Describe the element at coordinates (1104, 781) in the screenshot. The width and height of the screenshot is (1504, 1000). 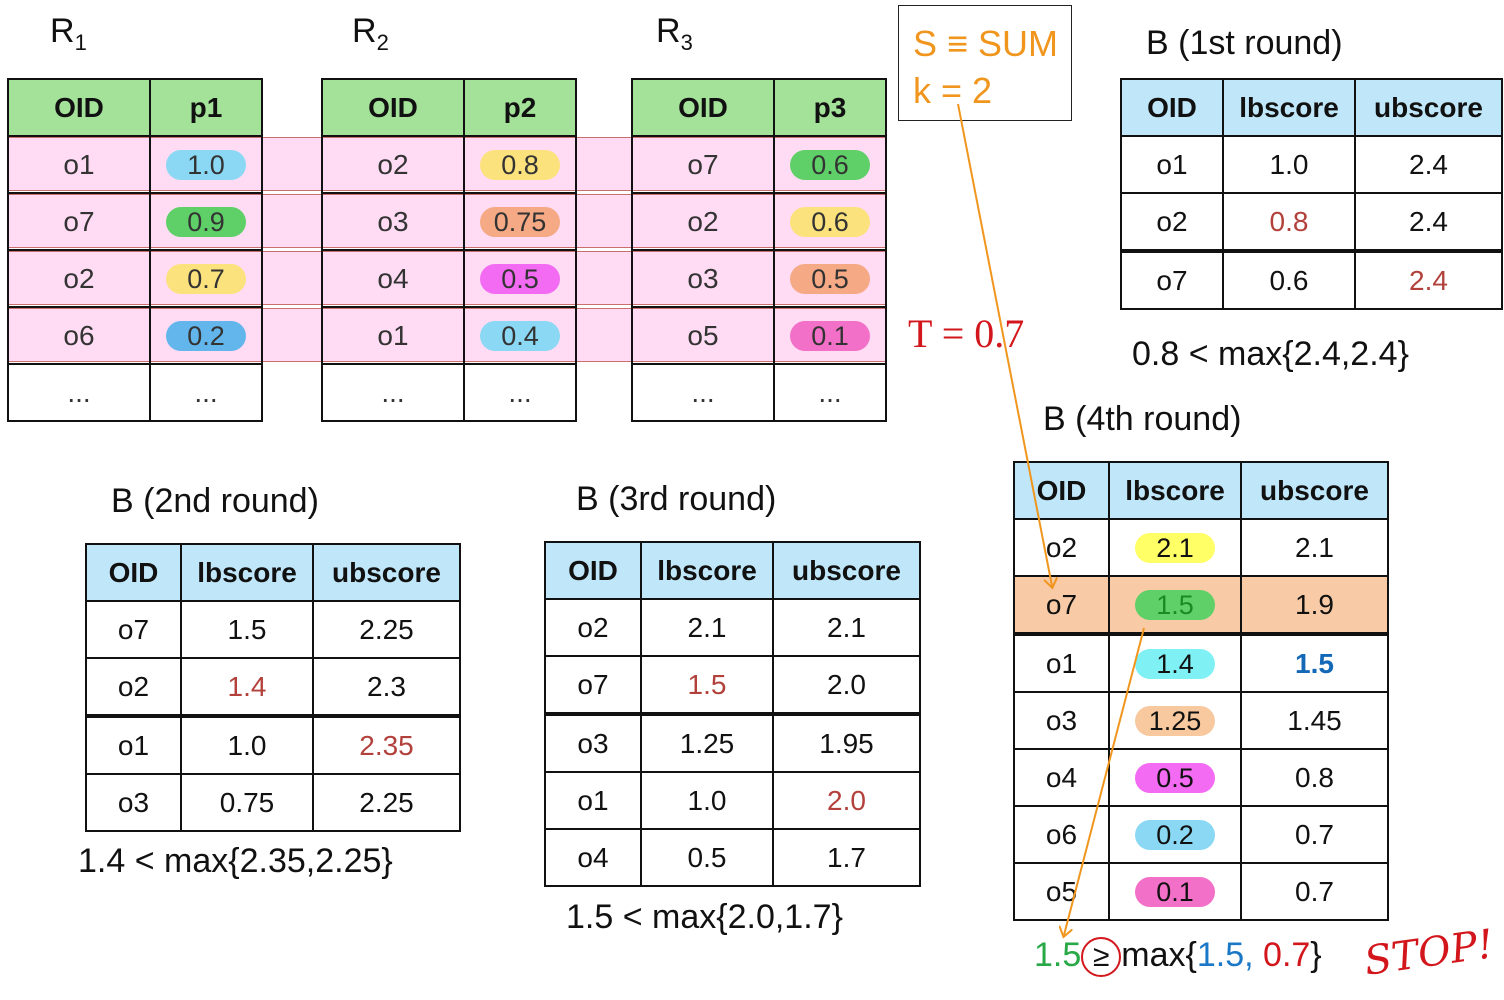
I see `arrow-o7-to-final` at that location.